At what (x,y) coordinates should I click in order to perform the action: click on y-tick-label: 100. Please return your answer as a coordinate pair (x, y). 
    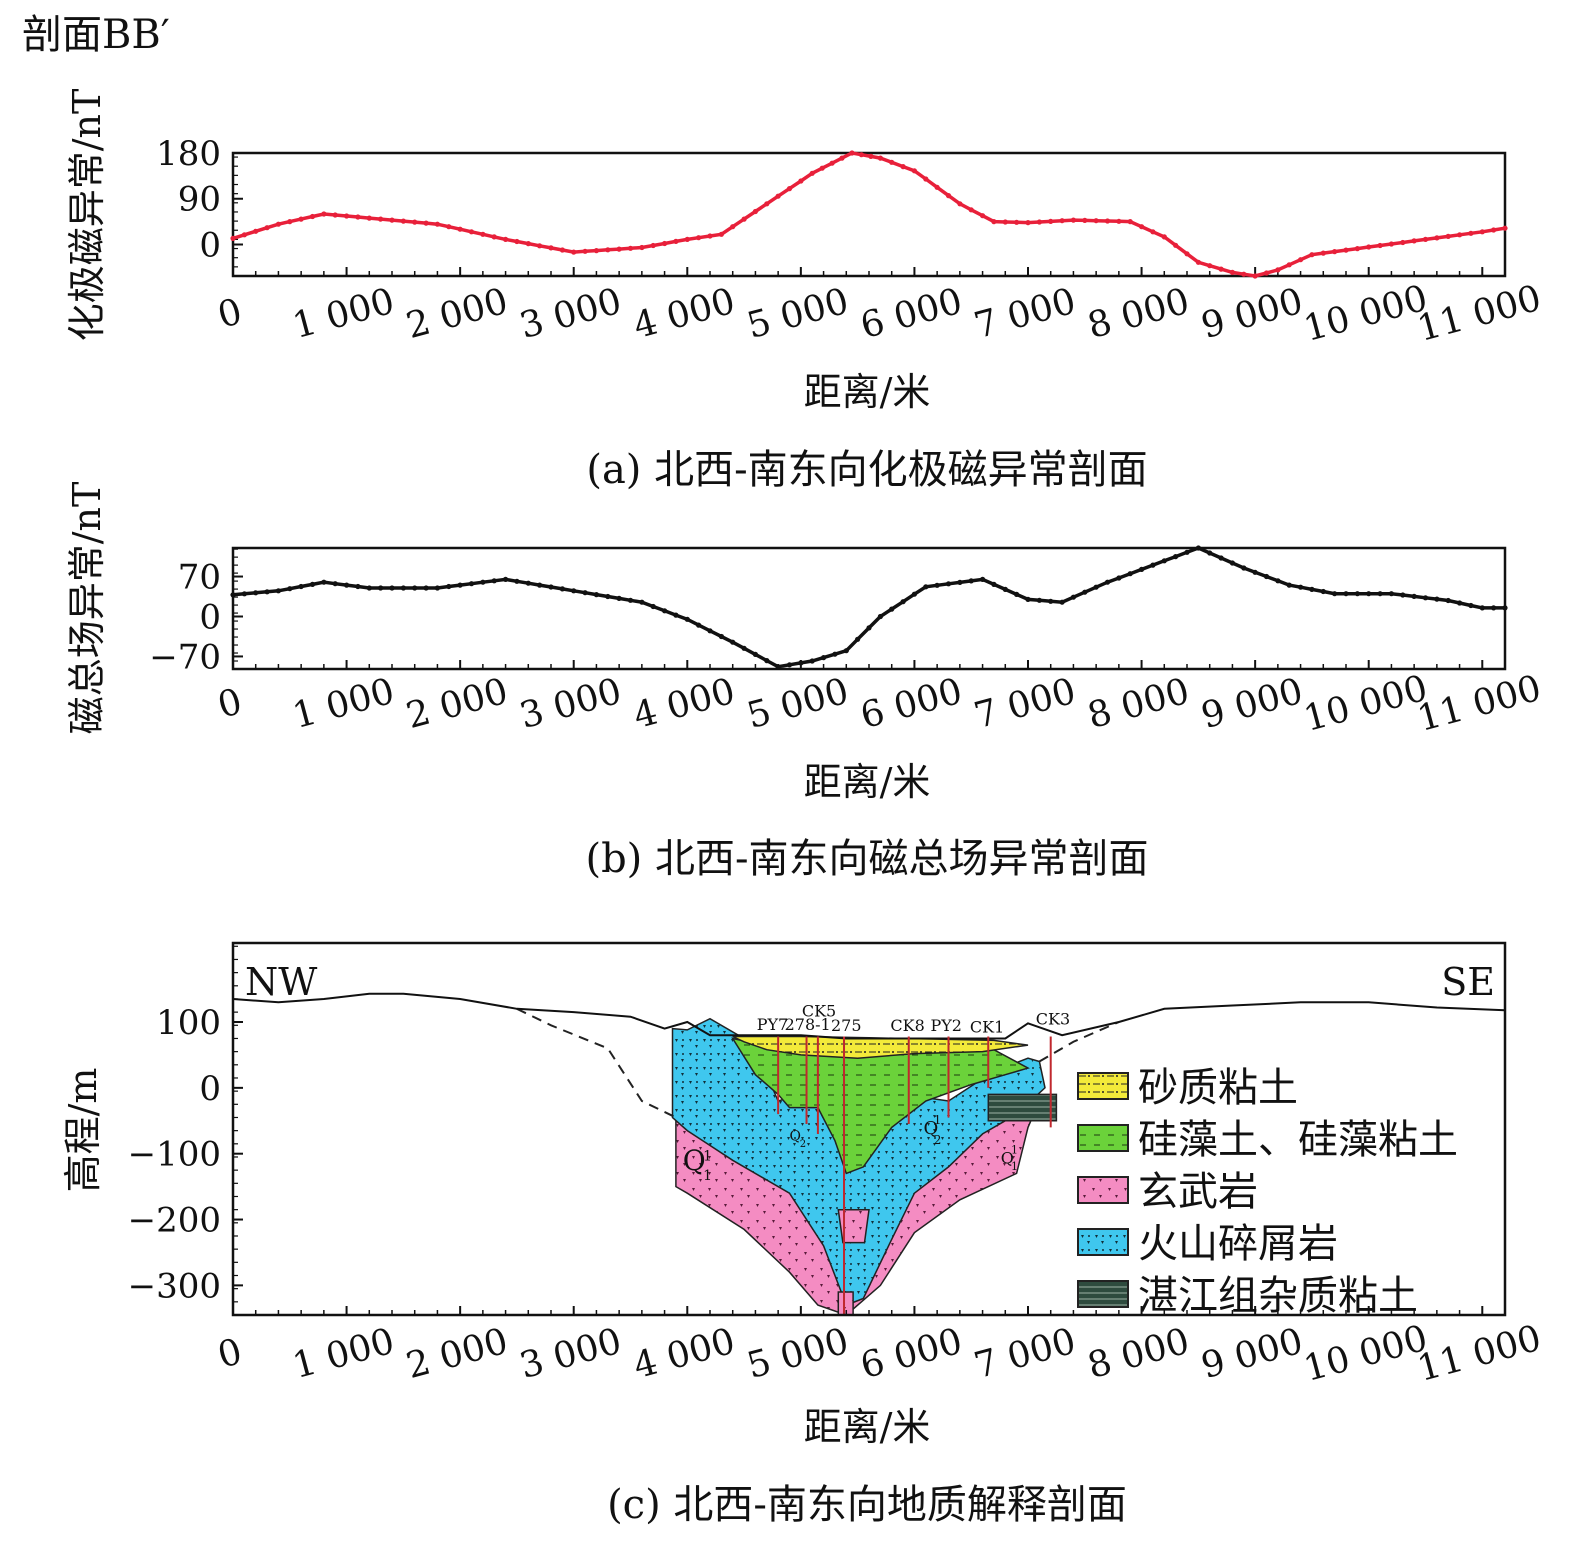
    Looking at the image, I should click on (188, 1023).